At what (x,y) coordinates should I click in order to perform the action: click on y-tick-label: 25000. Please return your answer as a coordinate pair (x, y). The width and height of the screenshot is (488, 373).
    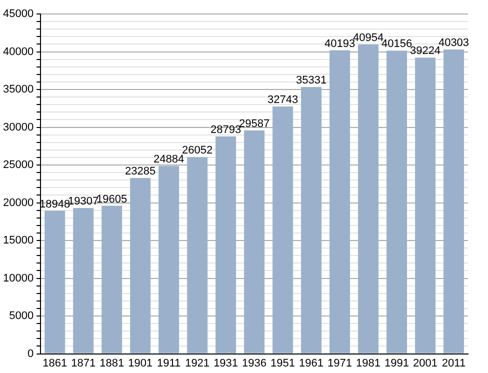
    Looking at the image, I should click on (18, 165).